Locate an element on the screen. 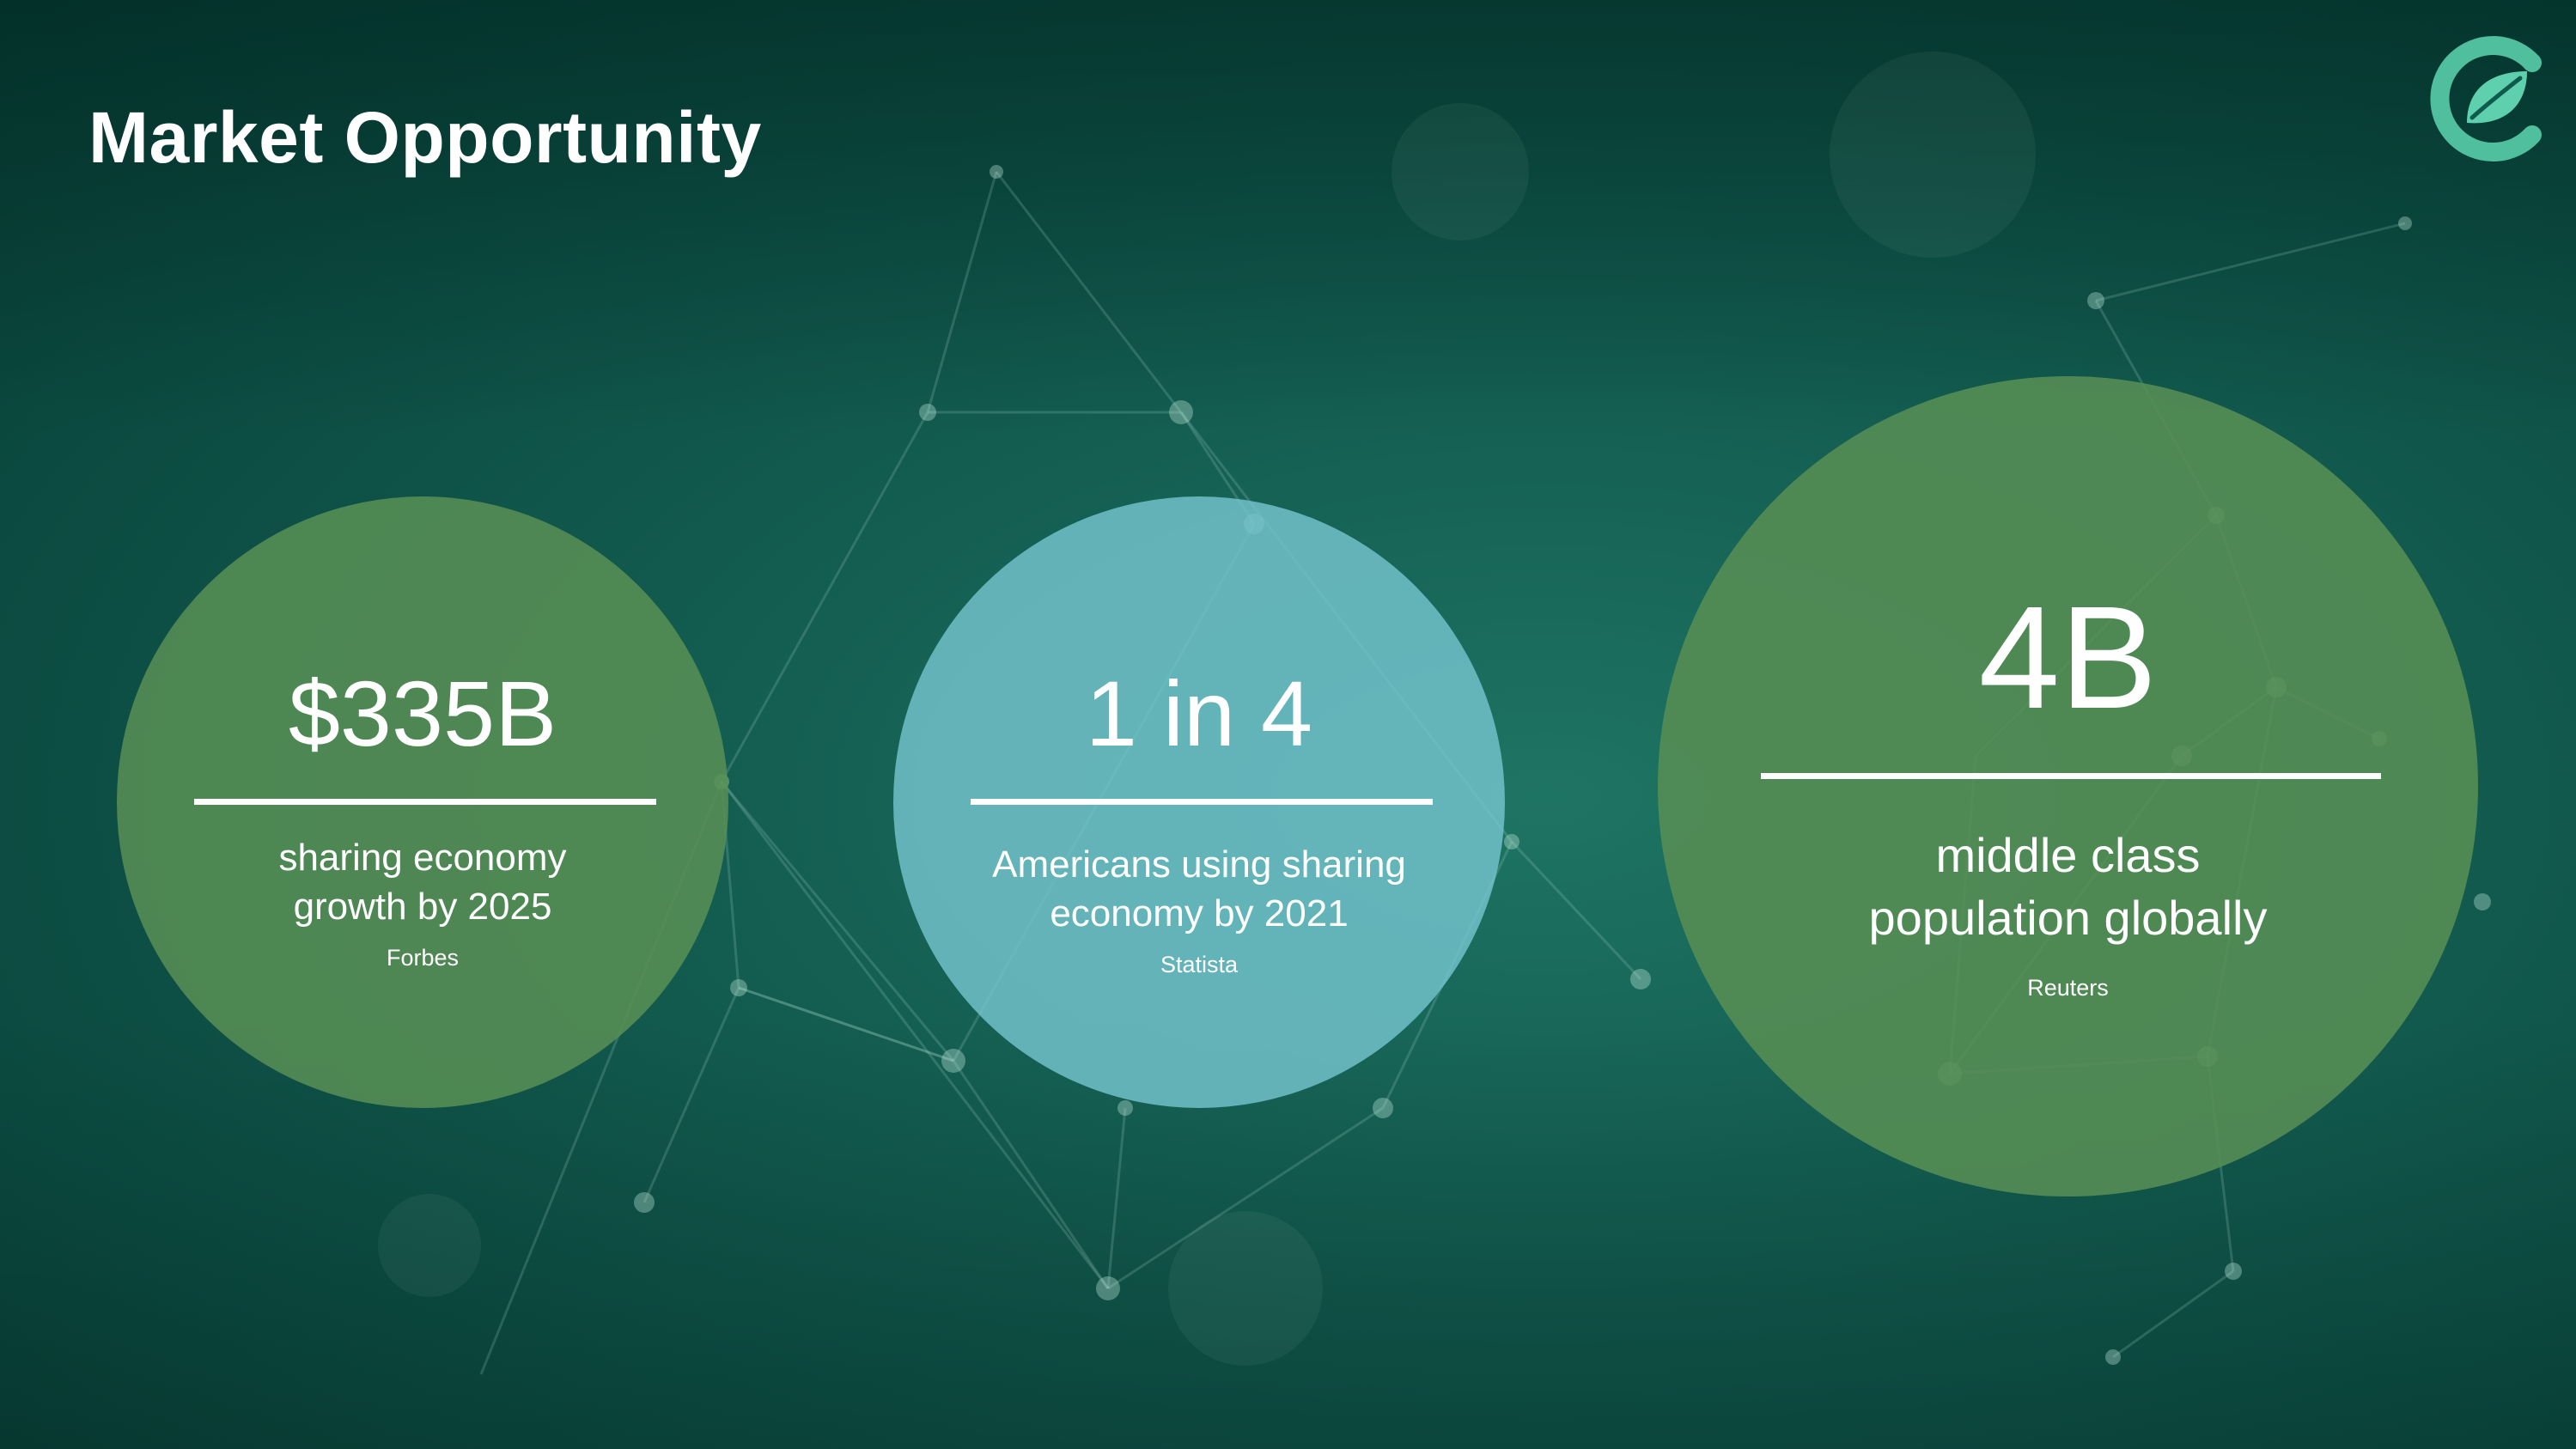  stat-description: sharing economy growth by 2025 is located at coordinates (422, 882).